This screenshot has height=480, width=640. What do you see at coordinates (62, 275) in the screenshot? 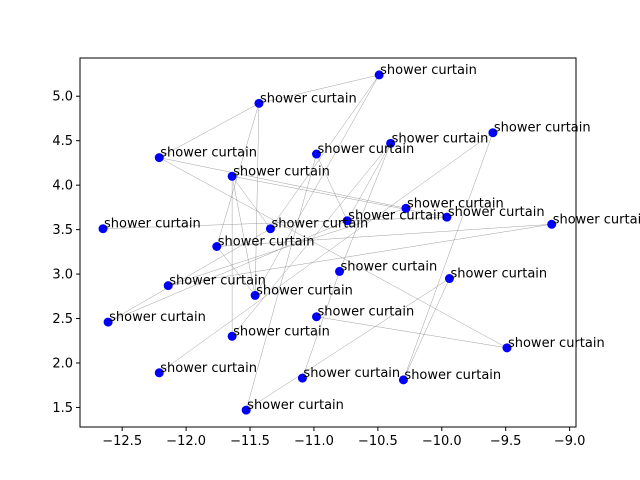
I see `y-tick-label: 3.0` at bounding box center [62, 275].